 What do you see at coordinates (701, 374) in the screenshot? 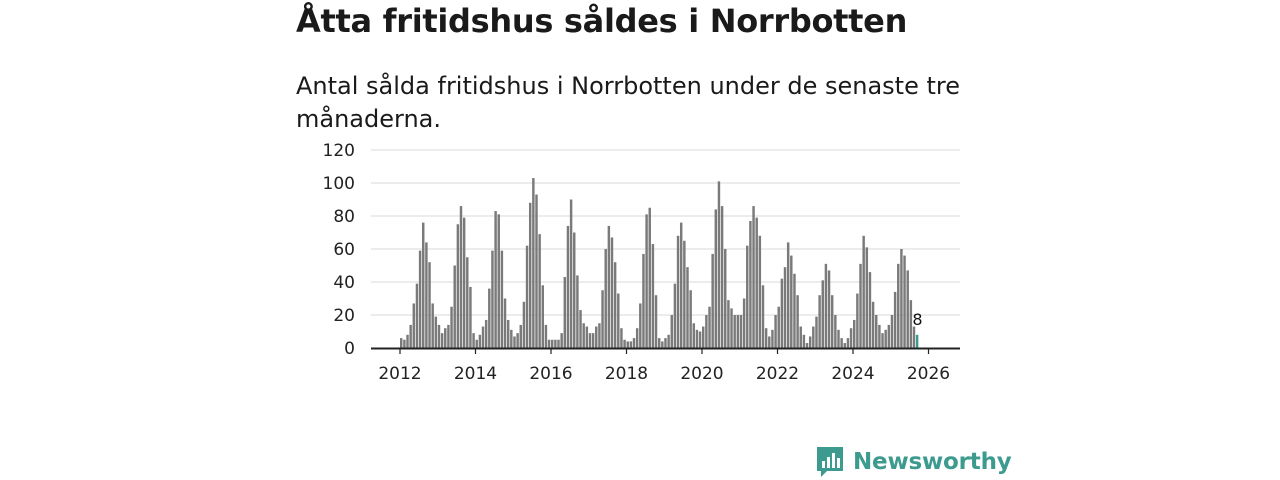
I see `x-tick-label: 2020` at bounding box center [701, 374].